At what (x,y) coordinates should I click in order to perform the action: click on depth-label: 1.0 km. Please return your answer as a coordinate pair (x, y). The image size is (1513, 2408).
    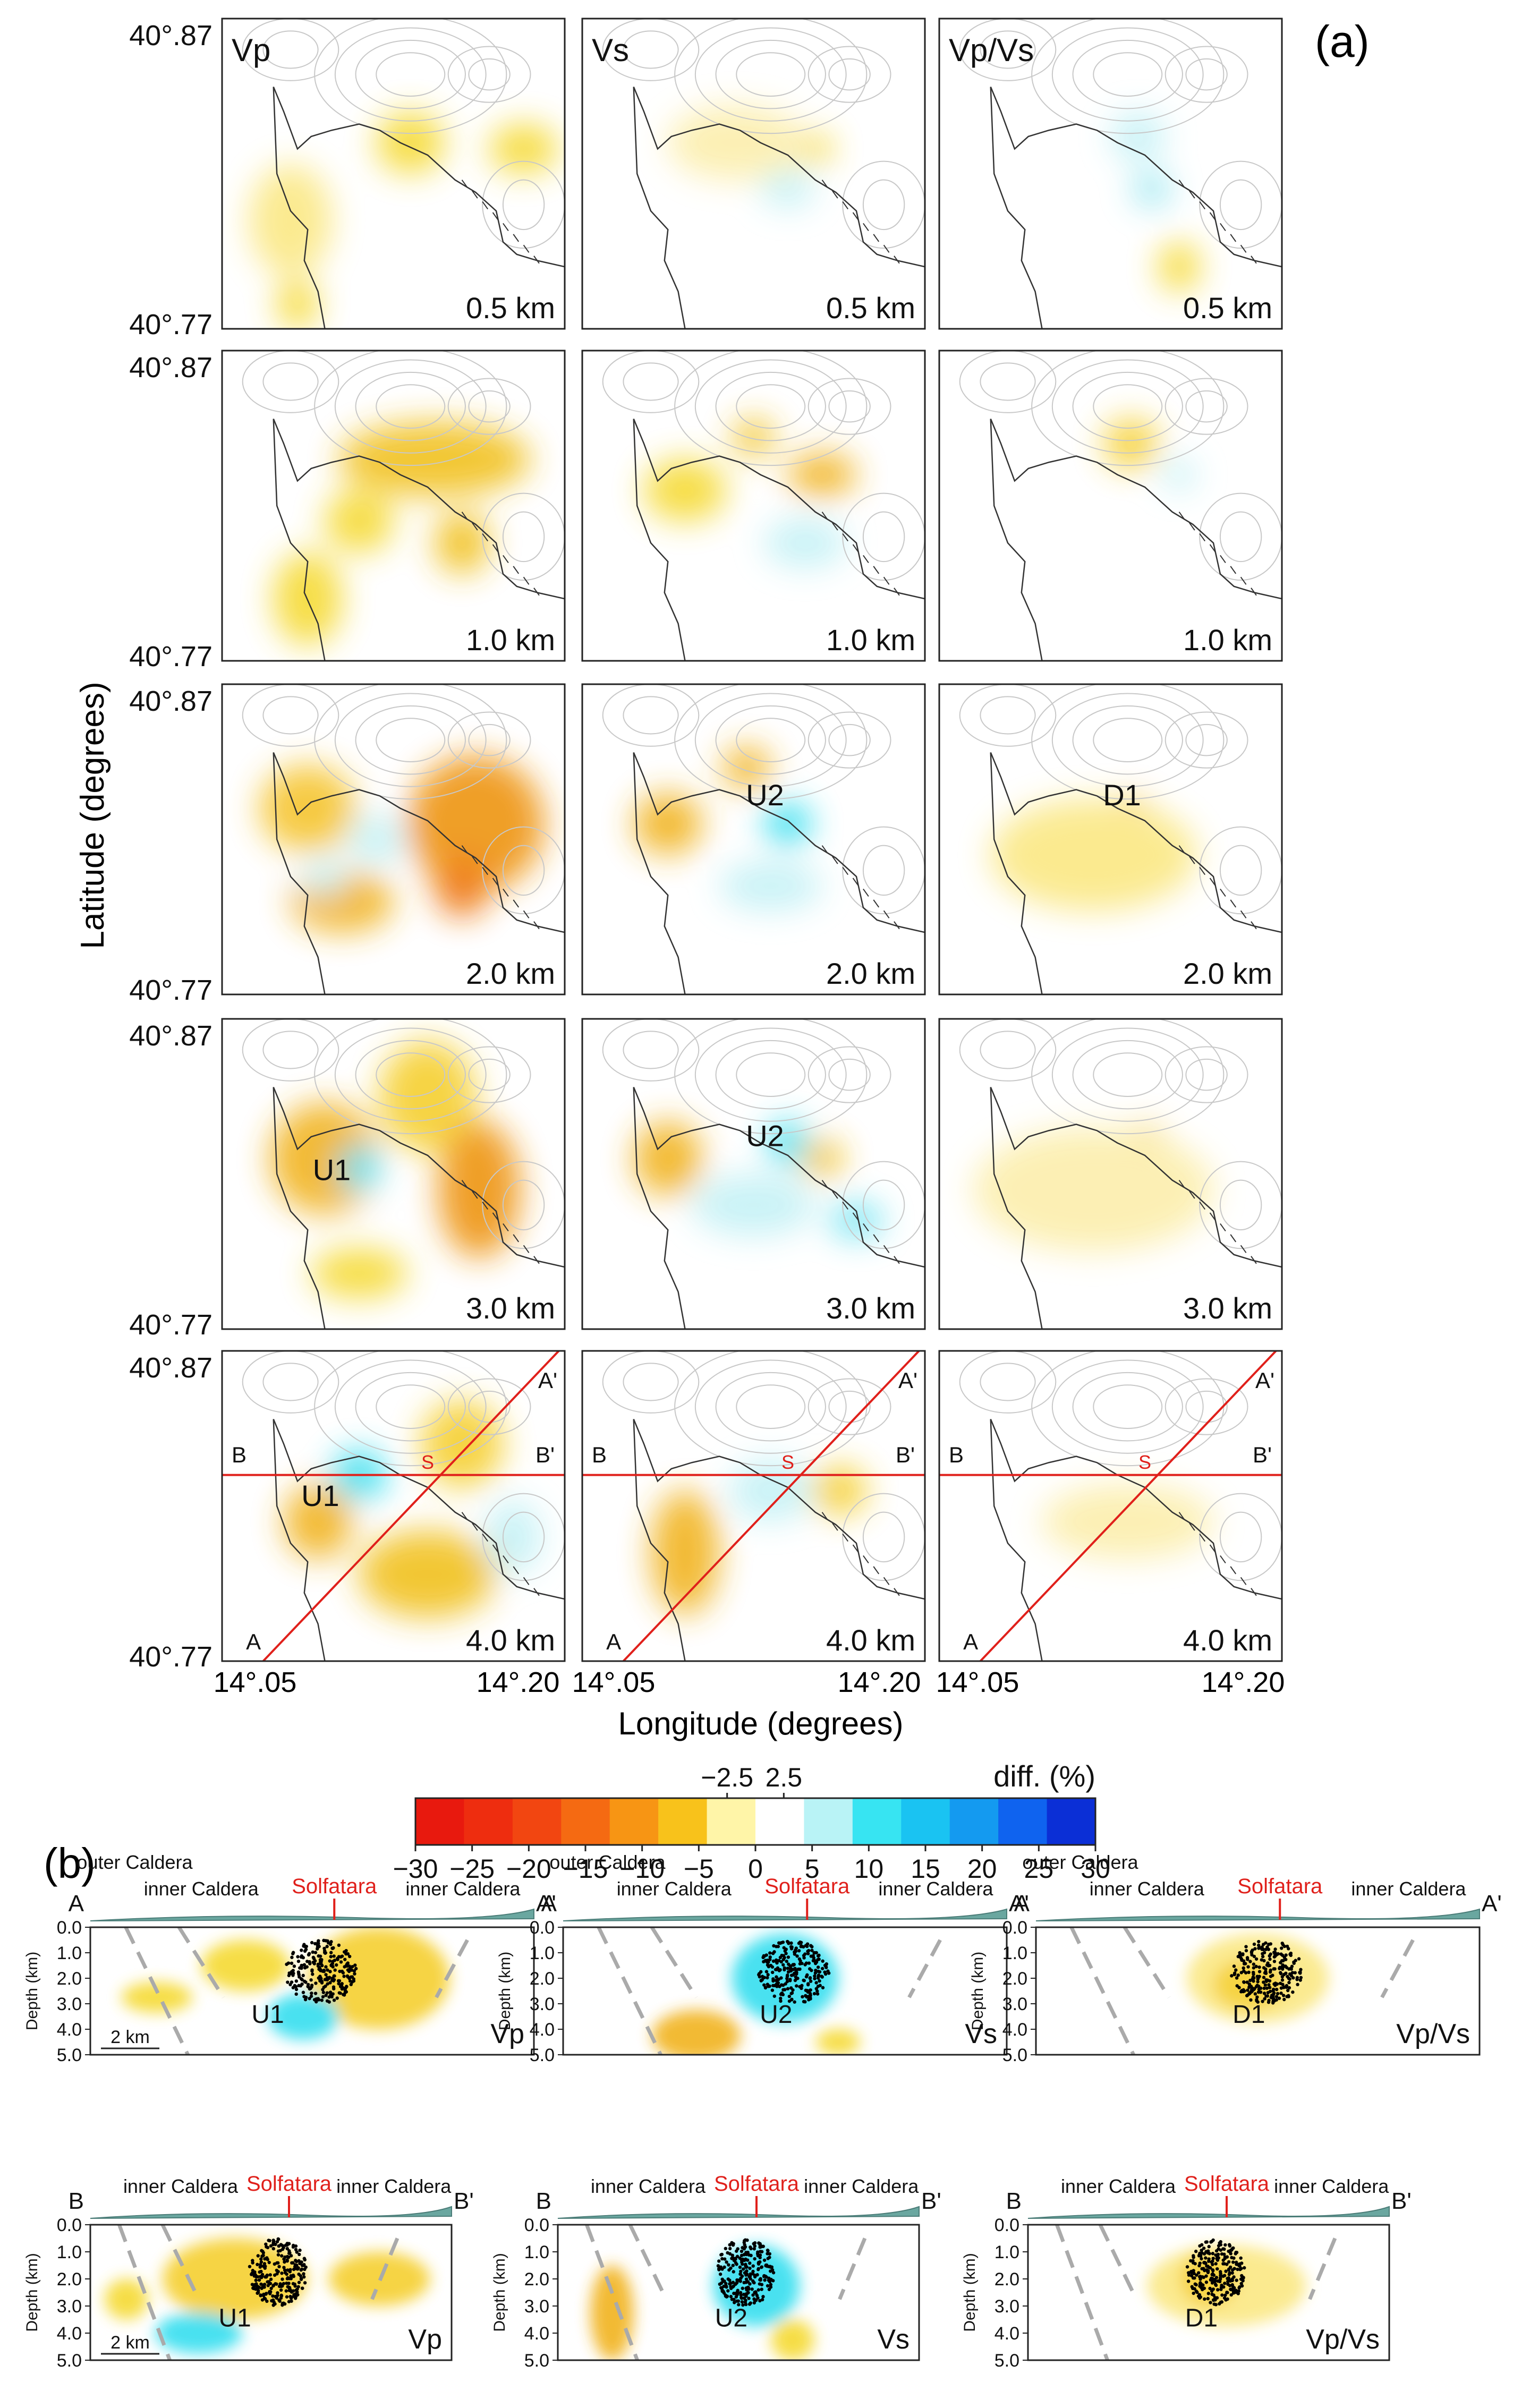
    Looking at the image, I should click on (1227, 640).